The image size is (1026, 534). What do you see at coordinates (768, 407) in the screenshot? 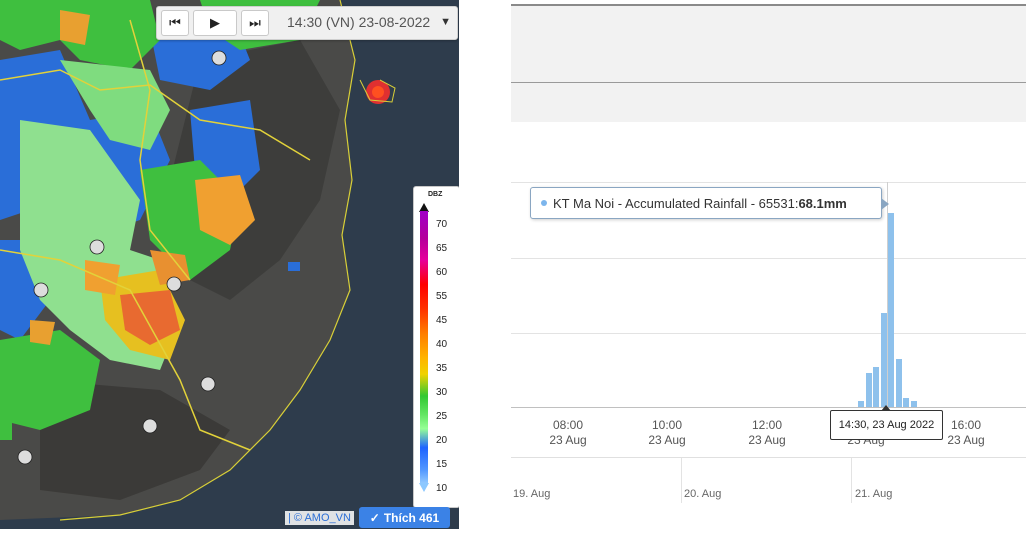
I see `x-axis-line` at bounding box center [768, 407].